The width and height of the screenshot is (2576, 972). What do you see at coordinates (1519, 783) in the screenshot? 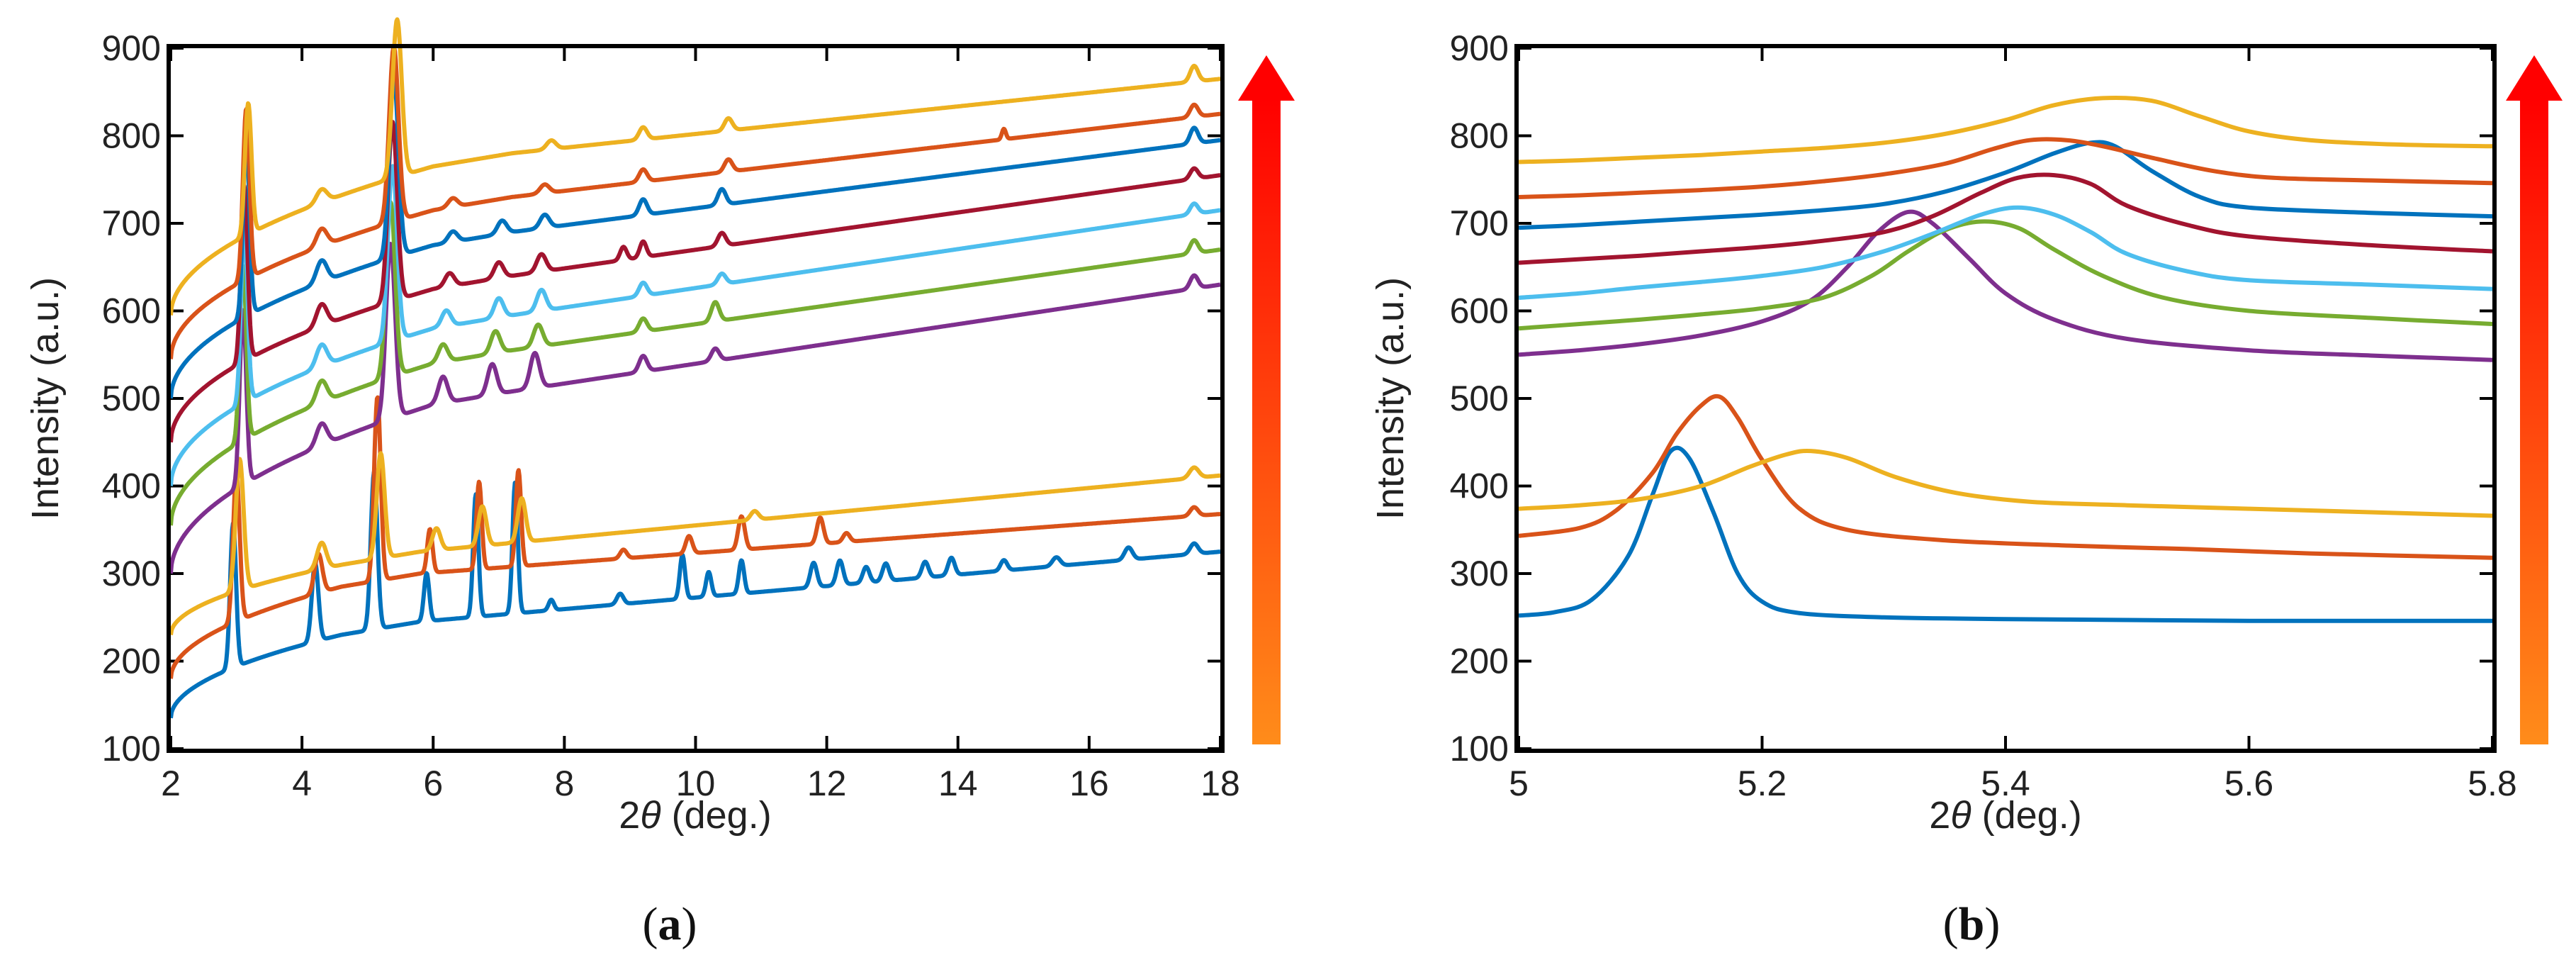
I see `panel-b-xtick-label: 5` at bounding box center [1519, 783].